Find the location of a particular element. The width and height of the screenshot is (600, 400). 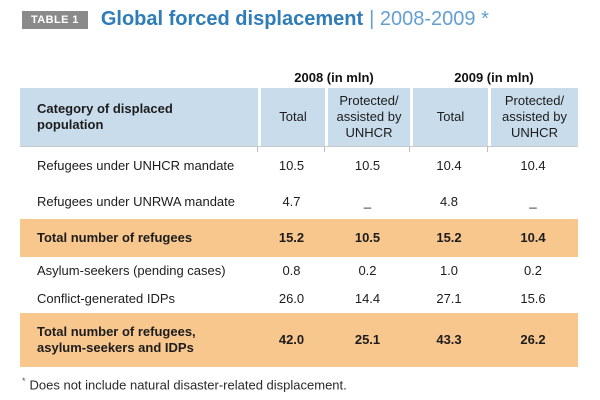

column-header-2009-total: Total is located at coordinates (449, 117).